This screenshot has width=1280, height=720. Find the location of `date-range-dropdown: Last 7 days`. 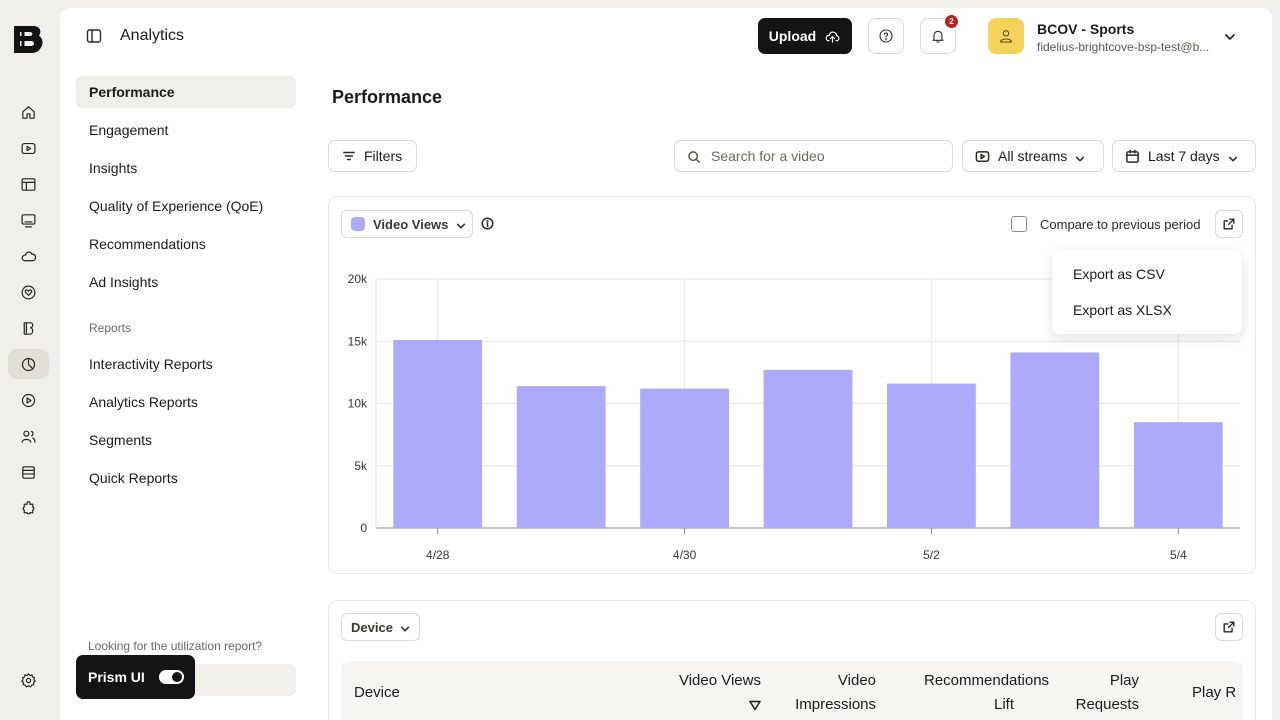

date-range-dropdown: Last 7 days is located at coordinates (1184, 156).